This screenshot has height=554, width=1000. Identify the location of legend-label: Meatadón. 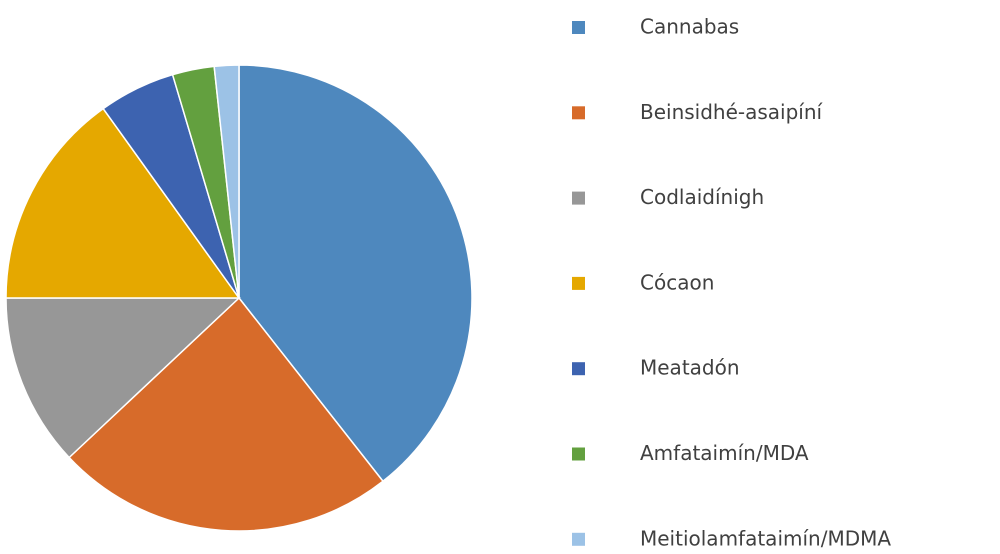
(690, 368).